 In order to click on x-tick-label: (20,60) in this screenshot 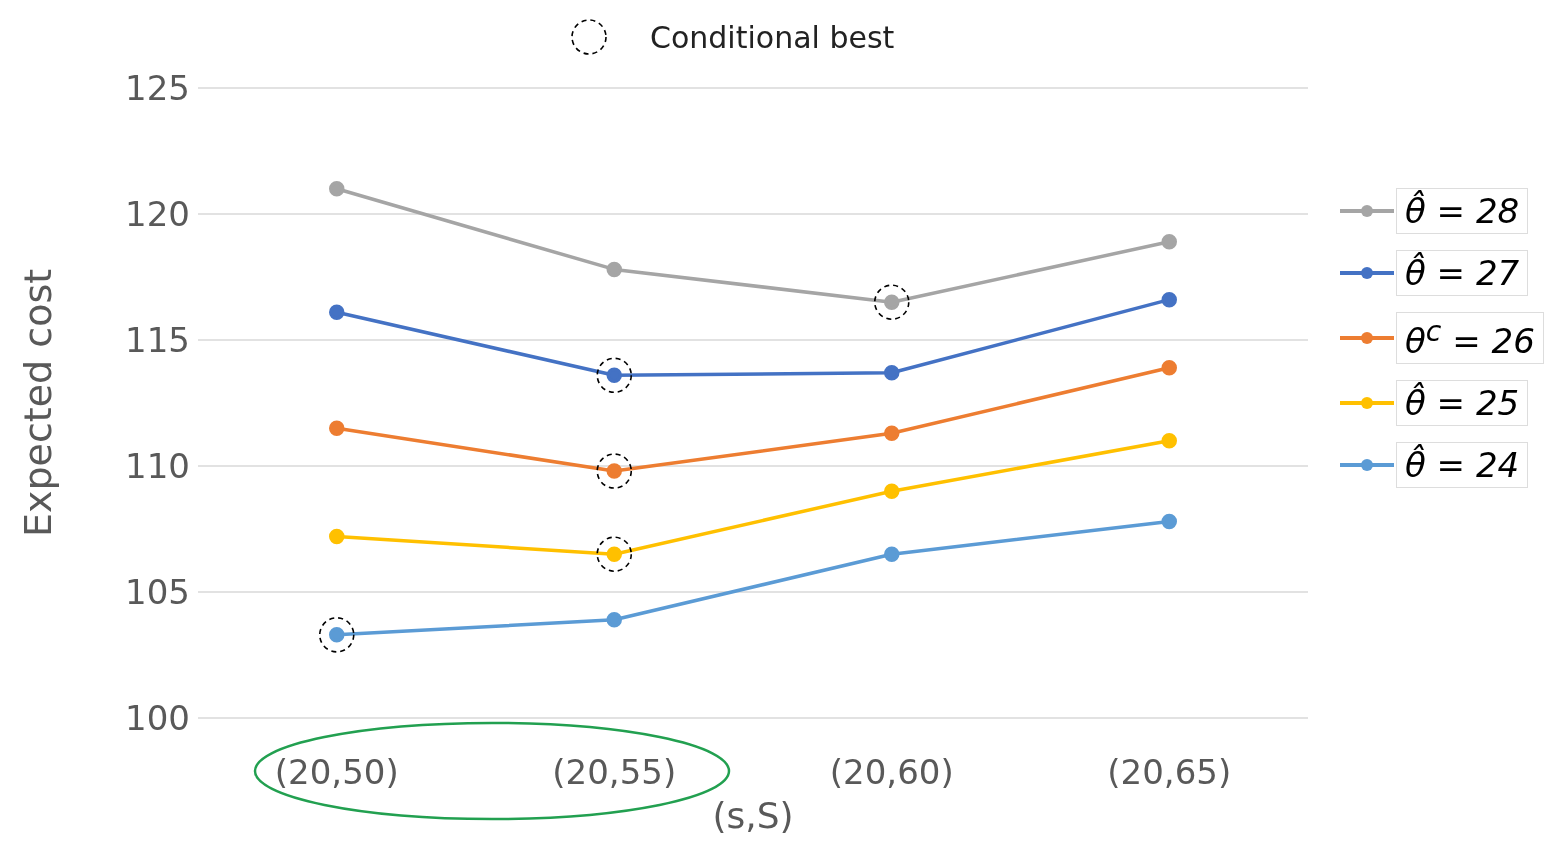, I will do `click(891, 772)`.